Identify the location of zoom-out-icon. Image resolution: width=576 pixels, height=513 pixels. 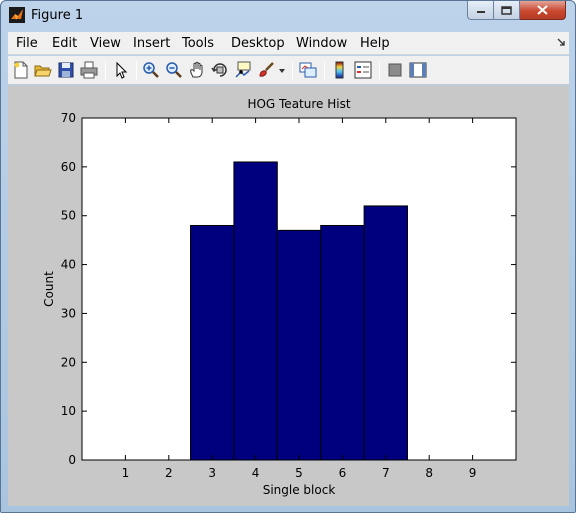
(174, 70).